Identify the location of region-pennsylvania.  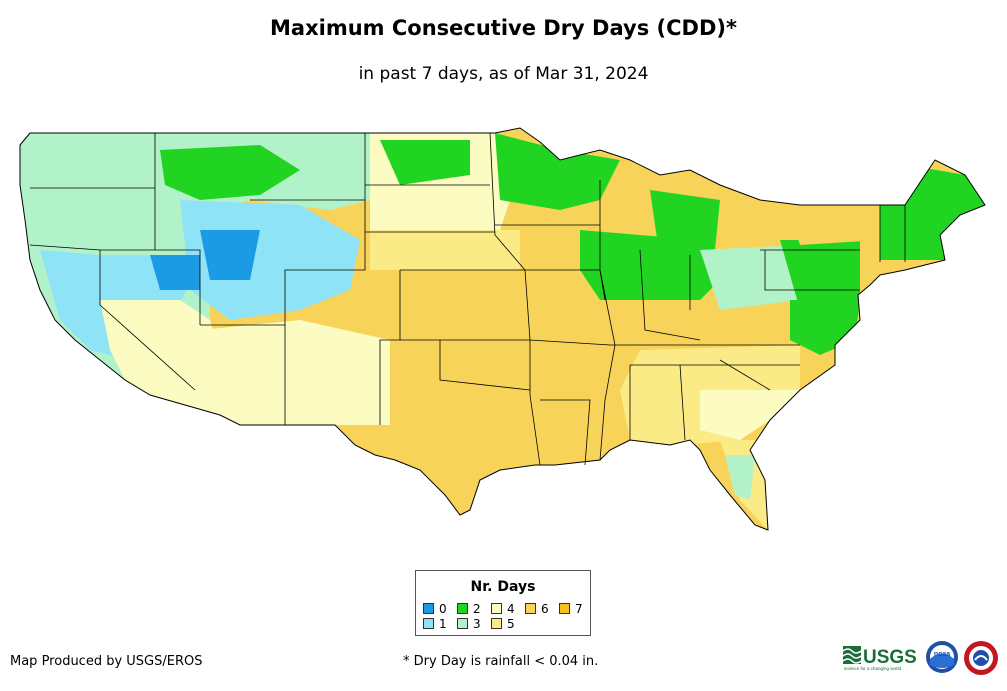
(820, 275).